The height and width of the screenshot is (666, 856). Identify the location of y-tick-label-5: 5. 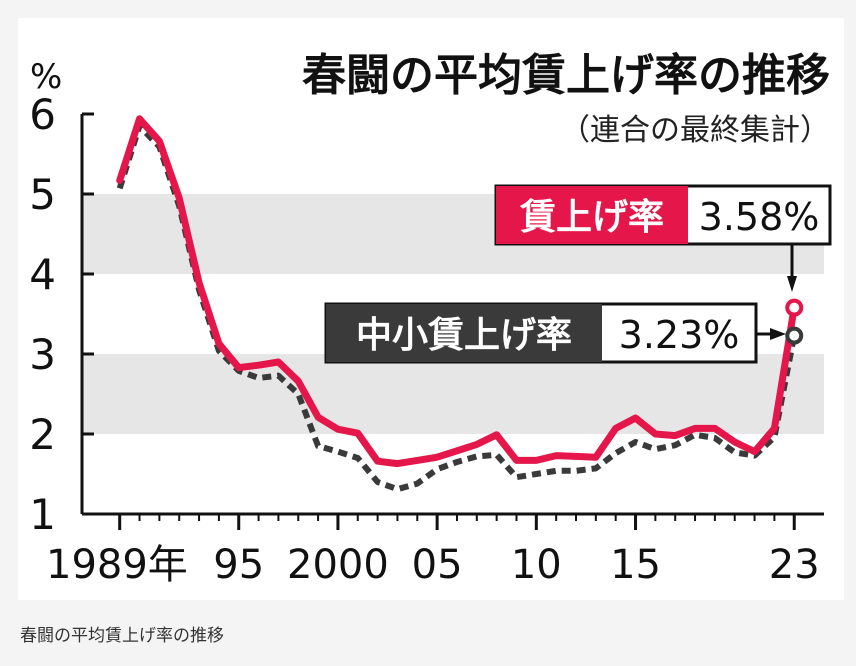
(42, 194).